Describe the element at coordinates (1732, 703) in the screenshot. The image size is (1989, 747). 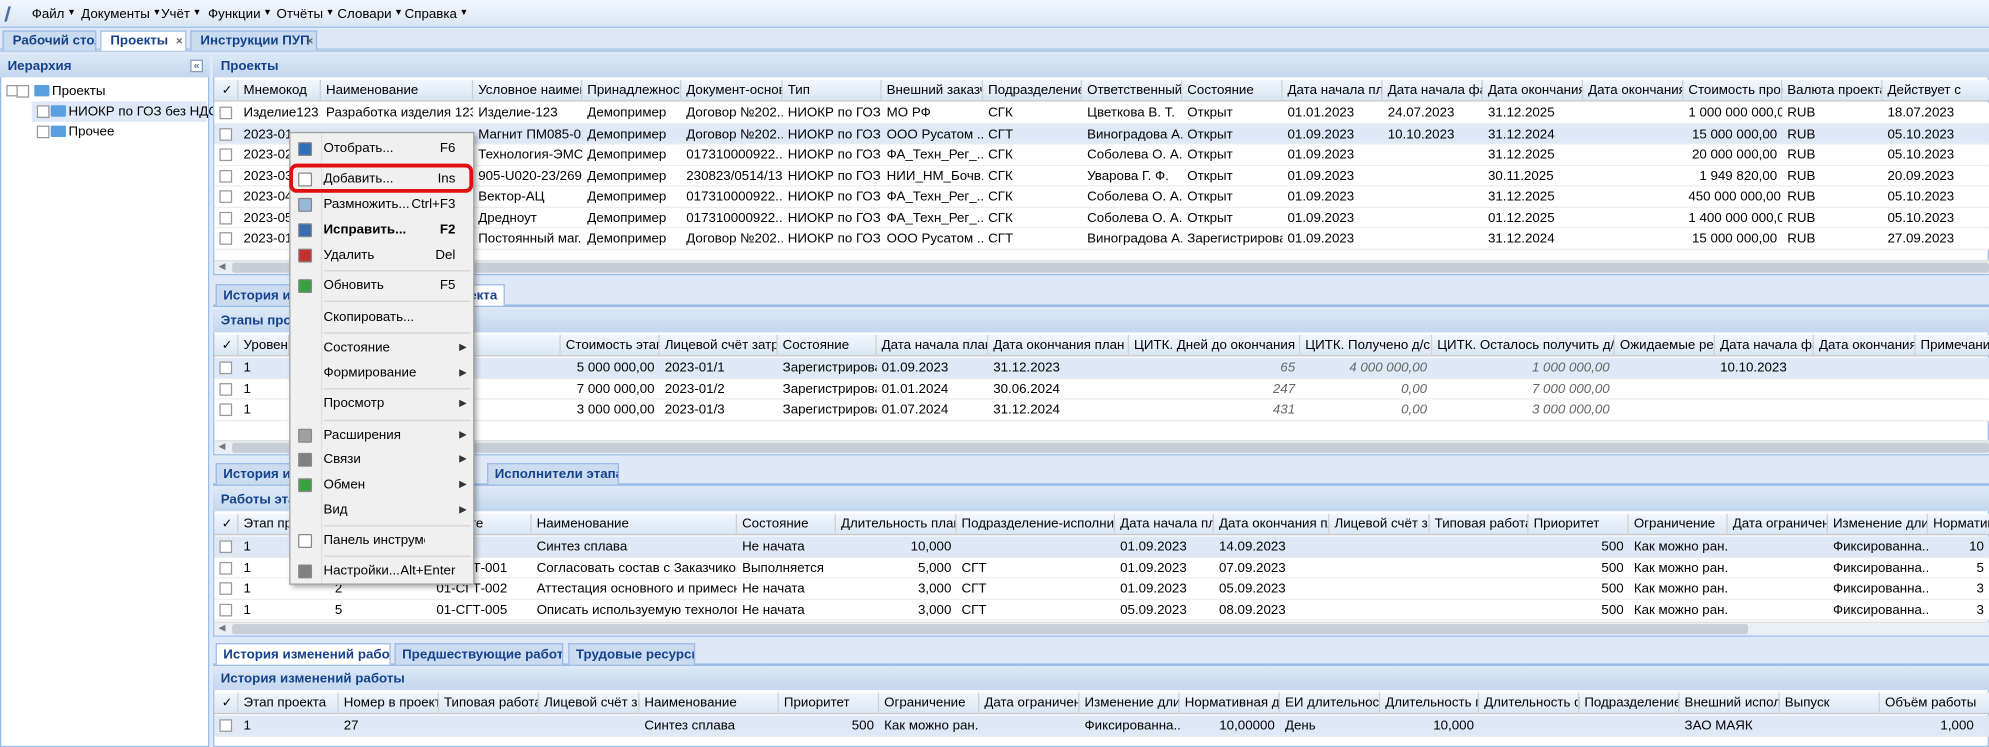
I see `column-header: Внешний исполнит` at that location.